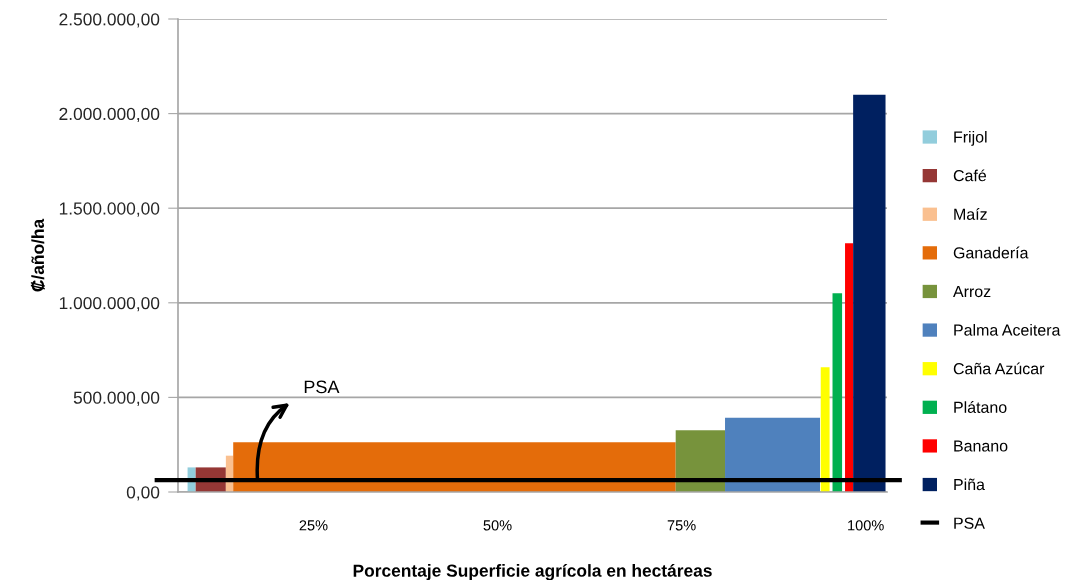 The width and height of the screenshot is (1078, 580). Describe the element at coordinates (980, 407) in the screenshot. I see `legend-label: Plátano` at that location.